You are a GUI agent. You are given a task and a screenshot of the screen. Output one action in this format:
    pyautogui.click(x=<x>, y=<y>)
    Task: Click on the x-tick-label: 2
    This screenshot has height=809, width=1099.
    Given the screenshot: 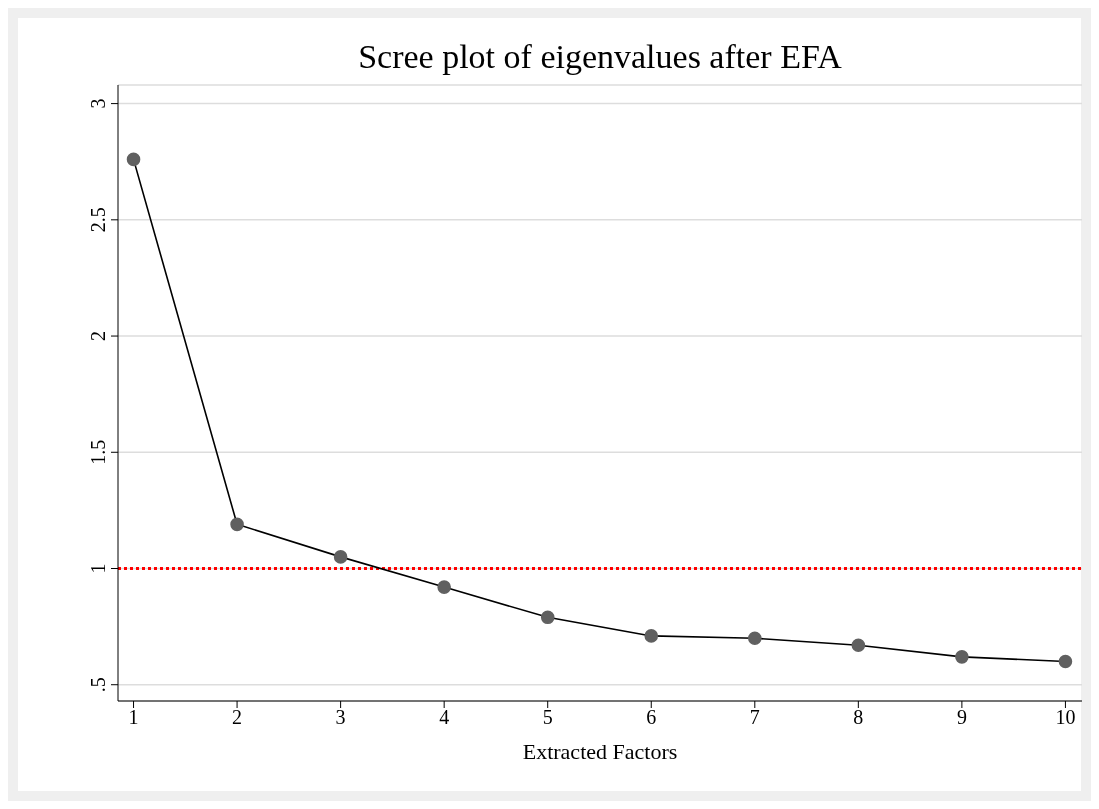 What is the action you would take?
    pyautogui.click(x=237, y=717)
    